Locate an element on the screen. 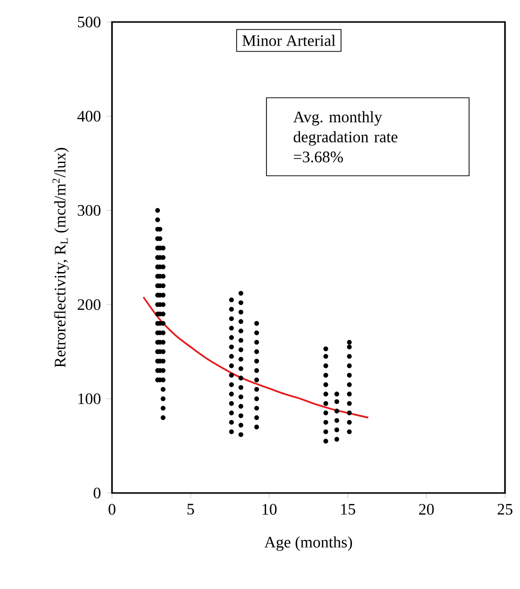  y-axis-title: Retroreflectivity, R$_{L}$ (mcd/m$^{2}$/lux) is located at coordinates (60, 258).